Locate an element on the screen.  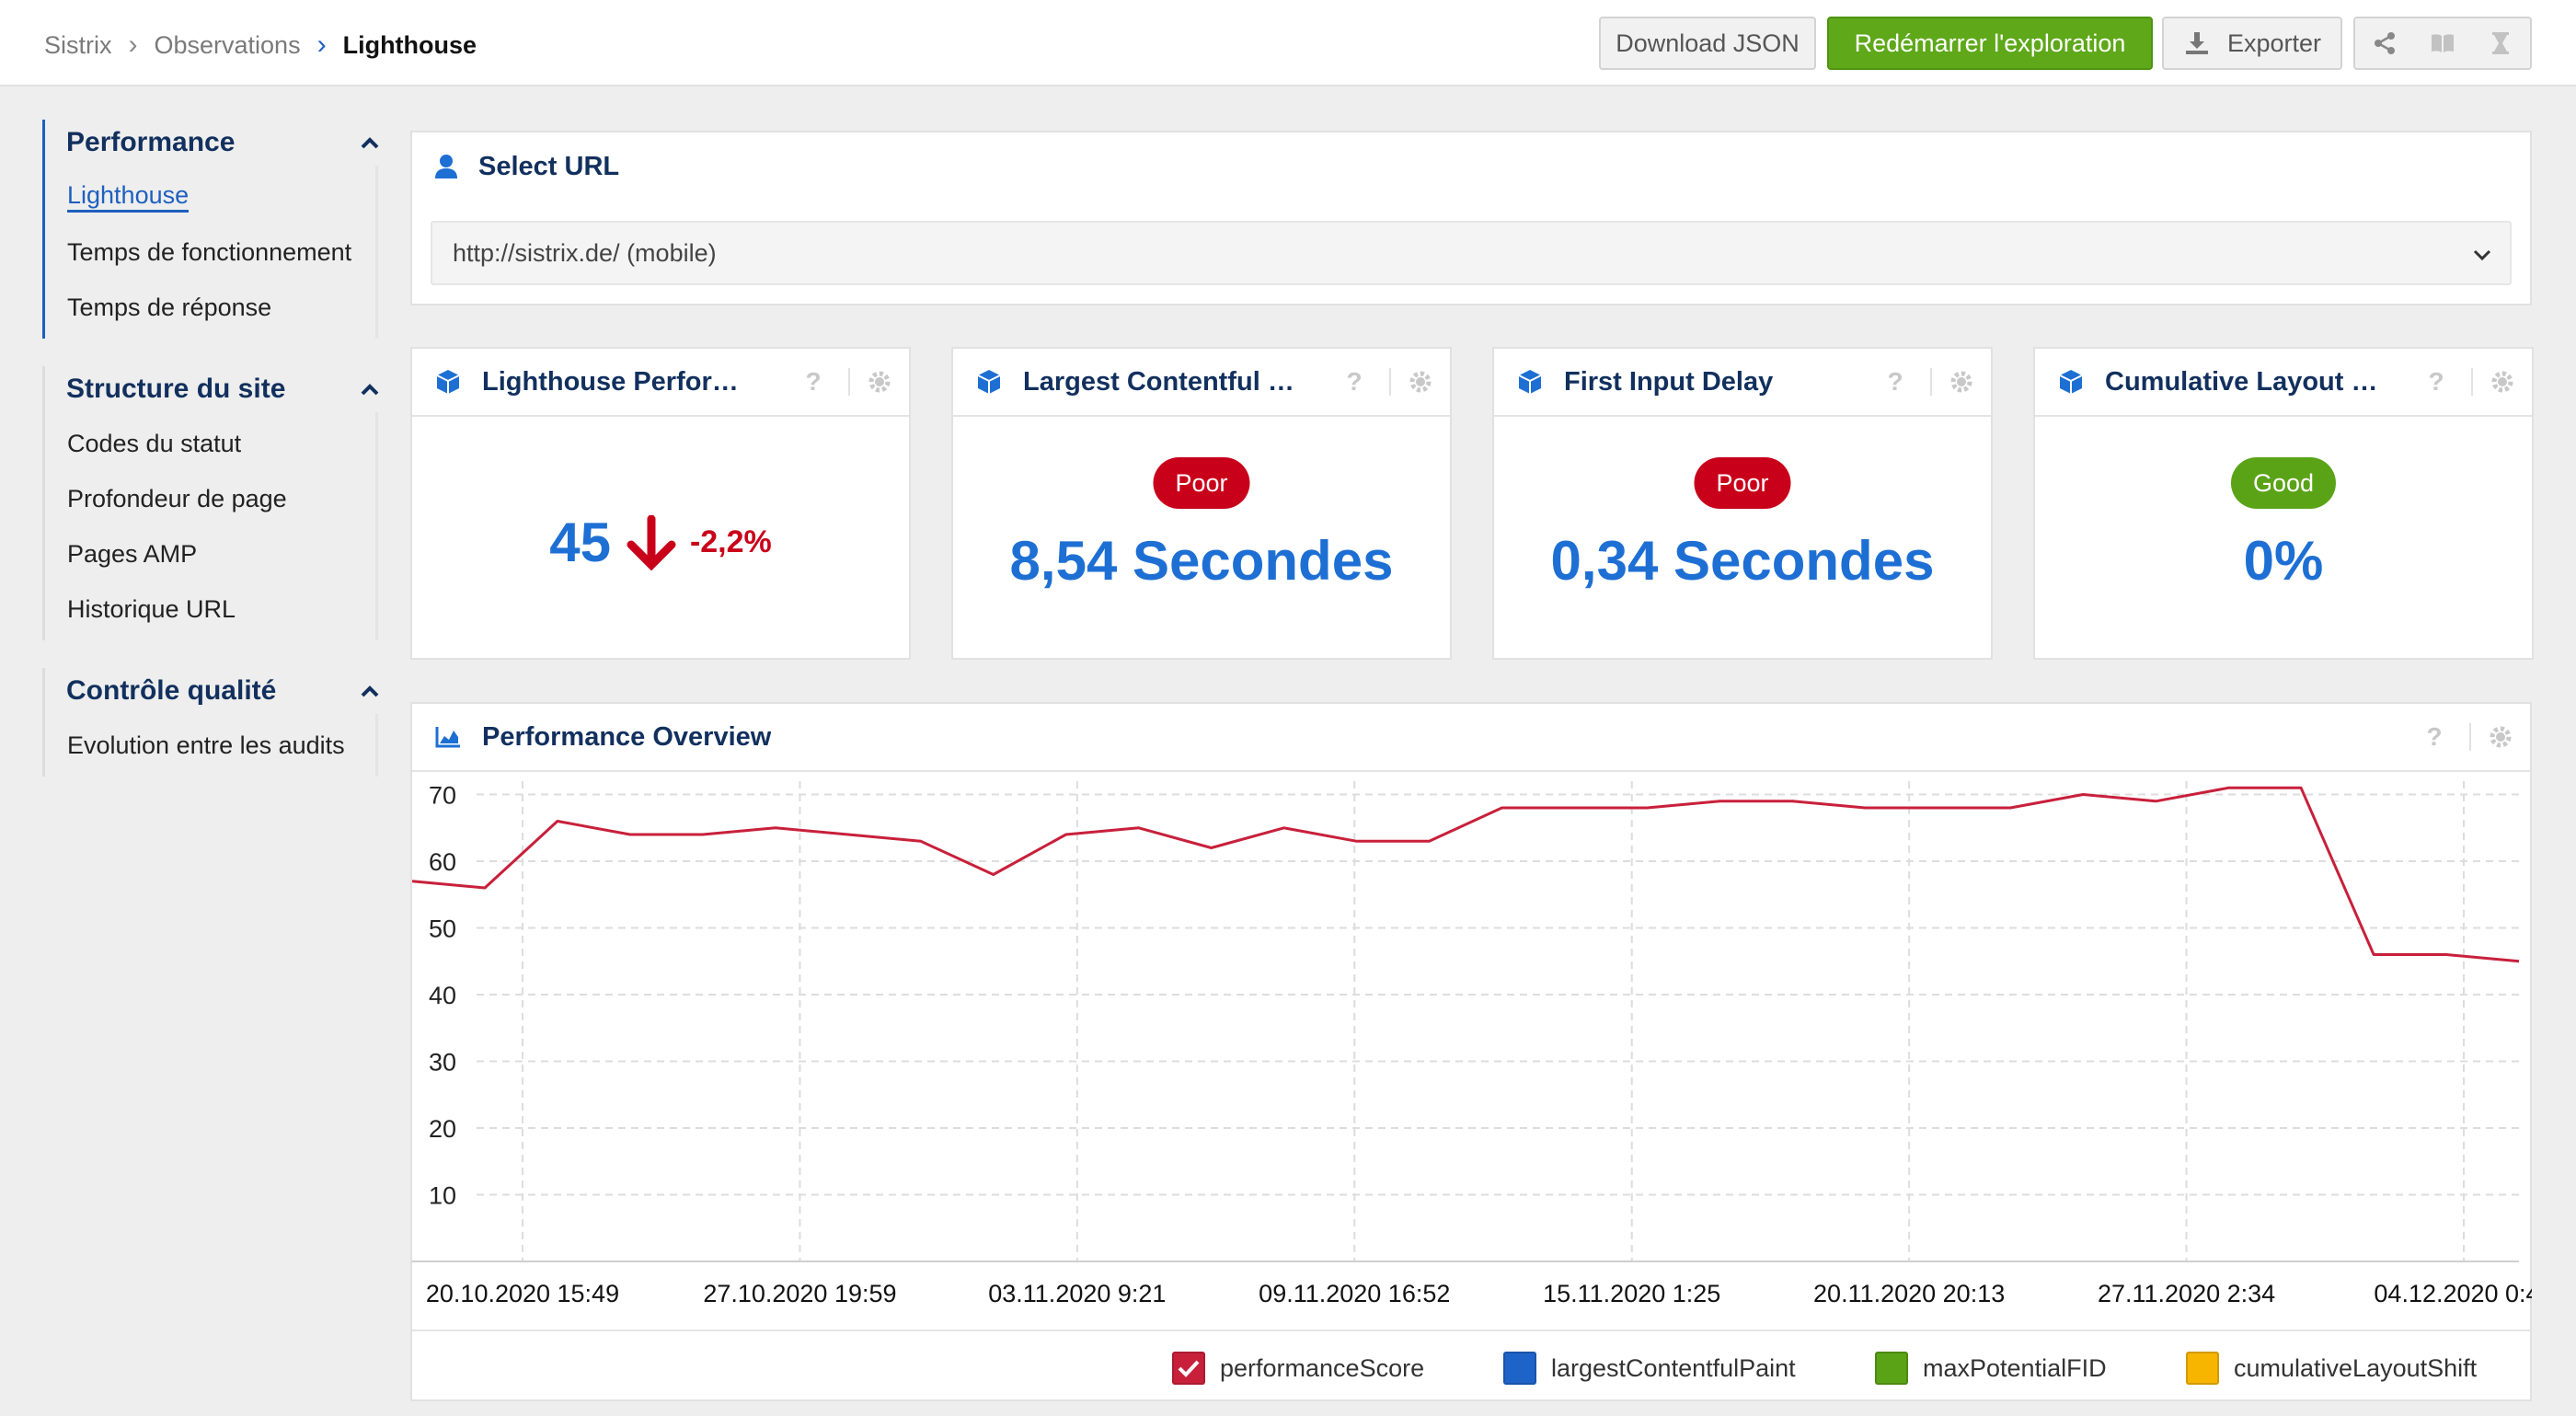
legend-item-cumulativeLayoutShift: cumulativeLayoutShift is located at coordinates (2331, 1368).